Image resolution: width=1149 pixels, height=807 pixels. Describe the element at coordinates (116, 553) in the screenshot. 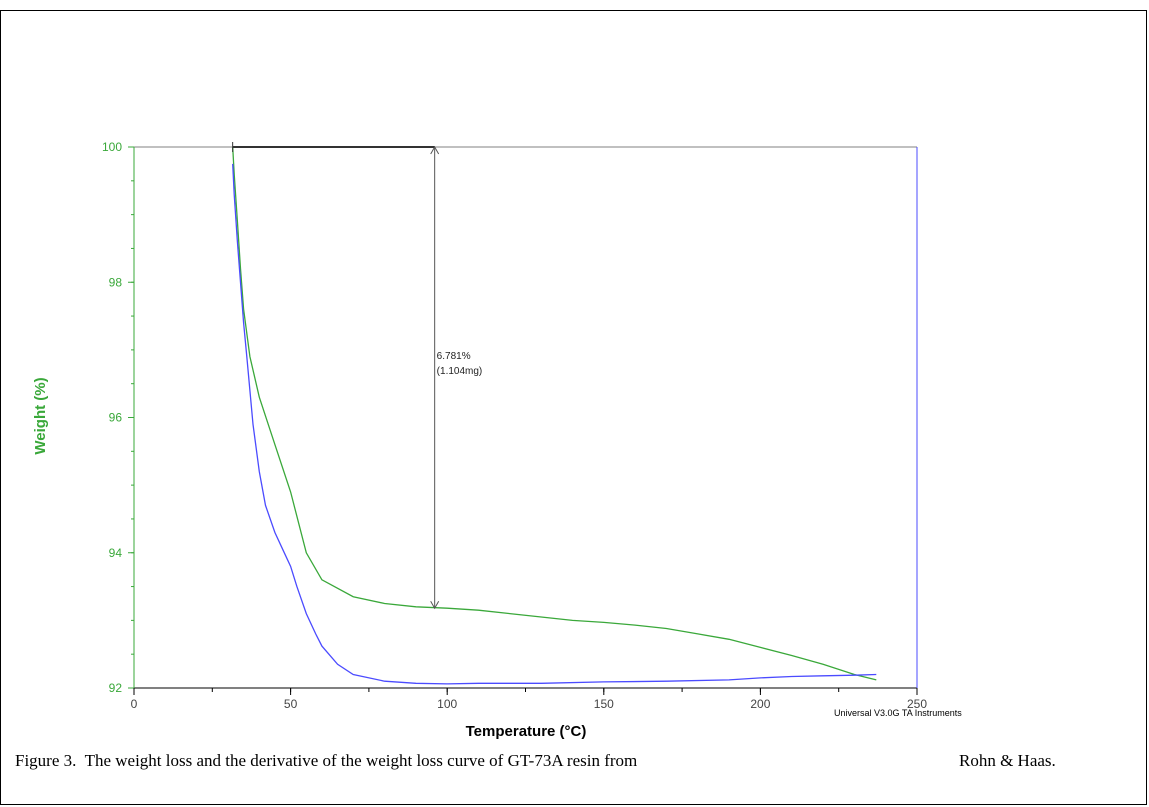

I see `y-tick-label: 94` at that location.